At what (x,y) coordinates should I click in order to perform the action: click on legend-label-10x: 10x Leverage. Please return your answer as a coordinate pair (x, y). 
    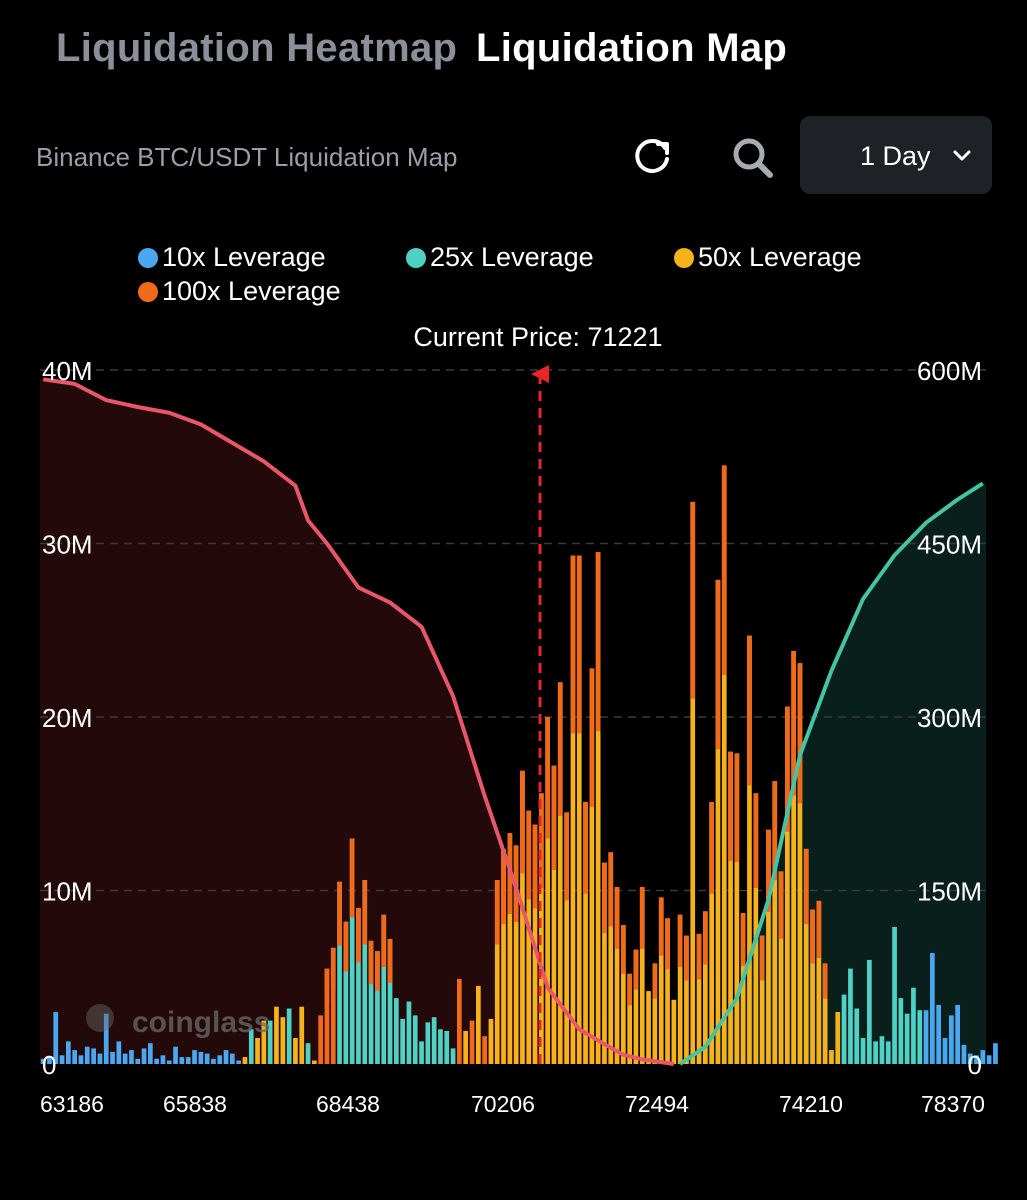
    Looking at the image, I should click on (244, 257).